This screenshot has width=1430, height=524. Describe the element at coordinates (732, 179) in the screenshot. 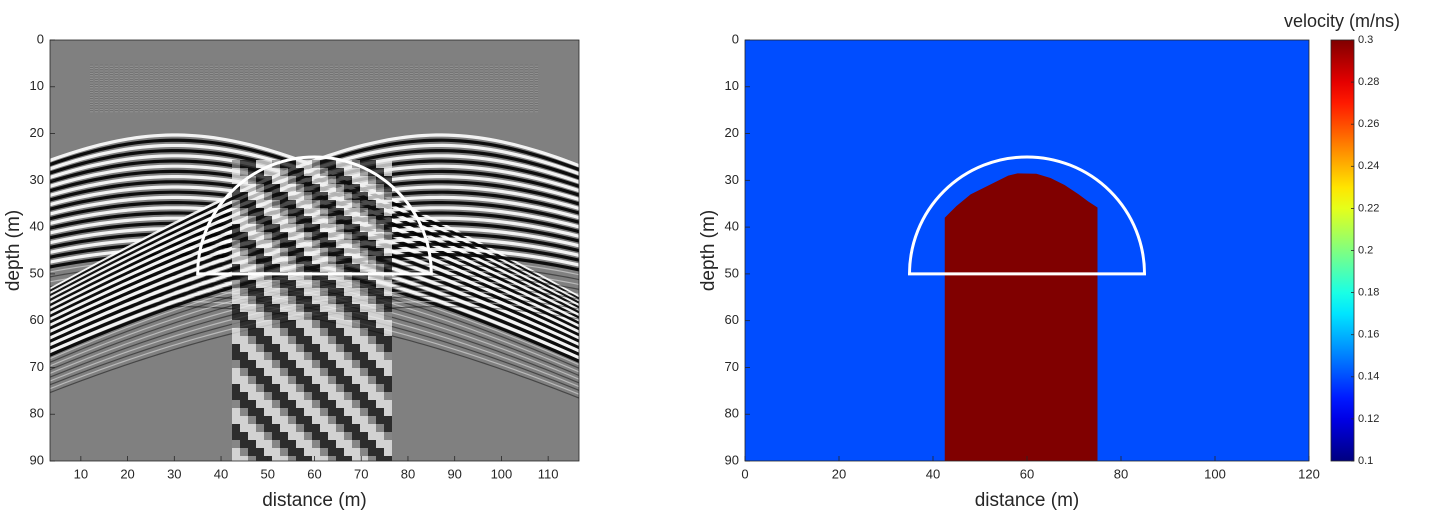

I see `y-tick-label: 30` at that location.